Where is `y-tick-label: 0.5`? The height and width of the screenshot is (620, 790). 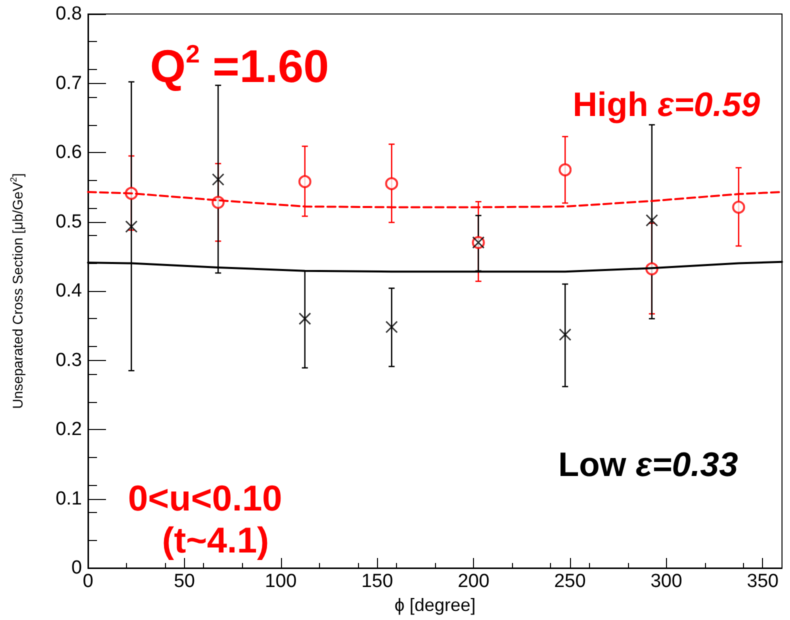
y-tick-label: 0.5 is located at coordinates (69, 221).